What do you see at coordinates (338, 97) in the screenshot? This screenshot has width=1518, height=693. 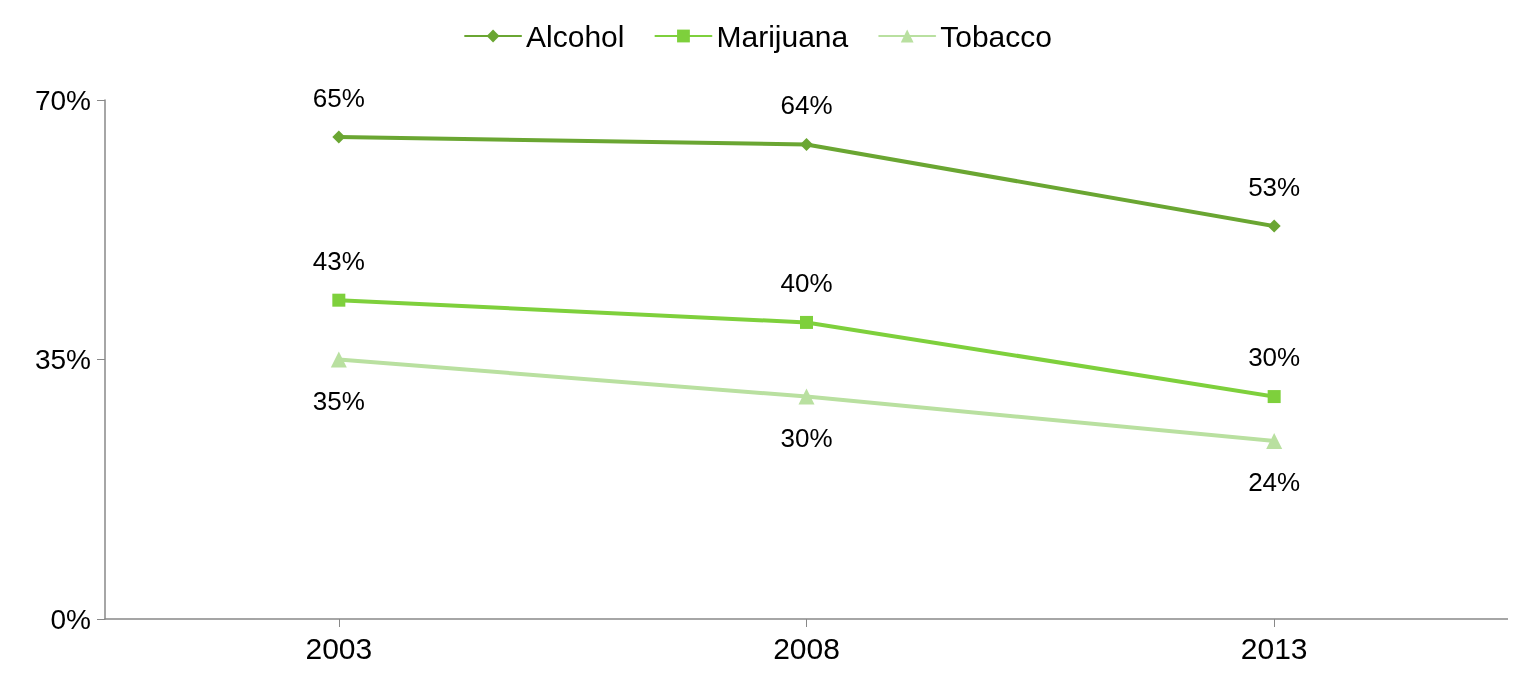 I see `data-label: 65%` at bounding box center [338, 97].